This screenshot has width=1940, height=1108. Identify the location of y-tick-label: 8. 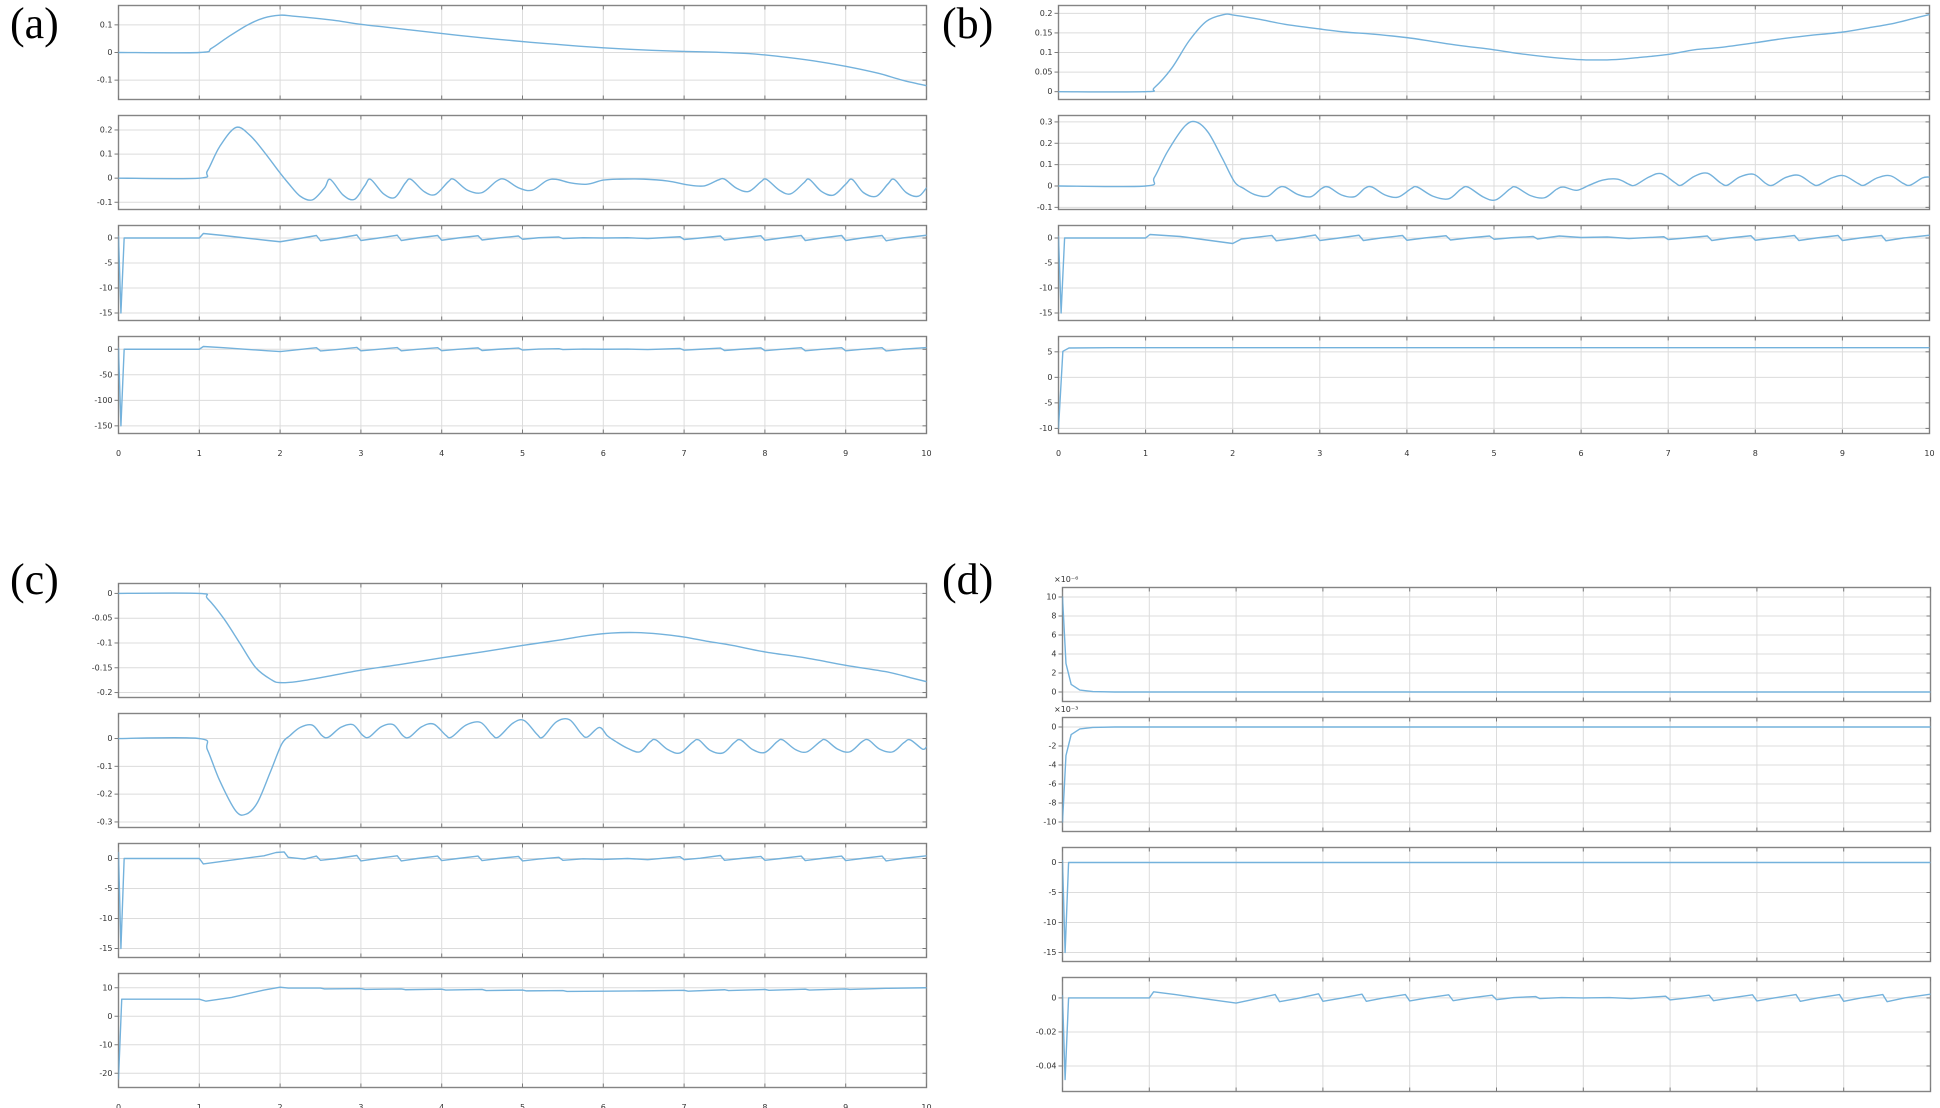
(1053, 616).